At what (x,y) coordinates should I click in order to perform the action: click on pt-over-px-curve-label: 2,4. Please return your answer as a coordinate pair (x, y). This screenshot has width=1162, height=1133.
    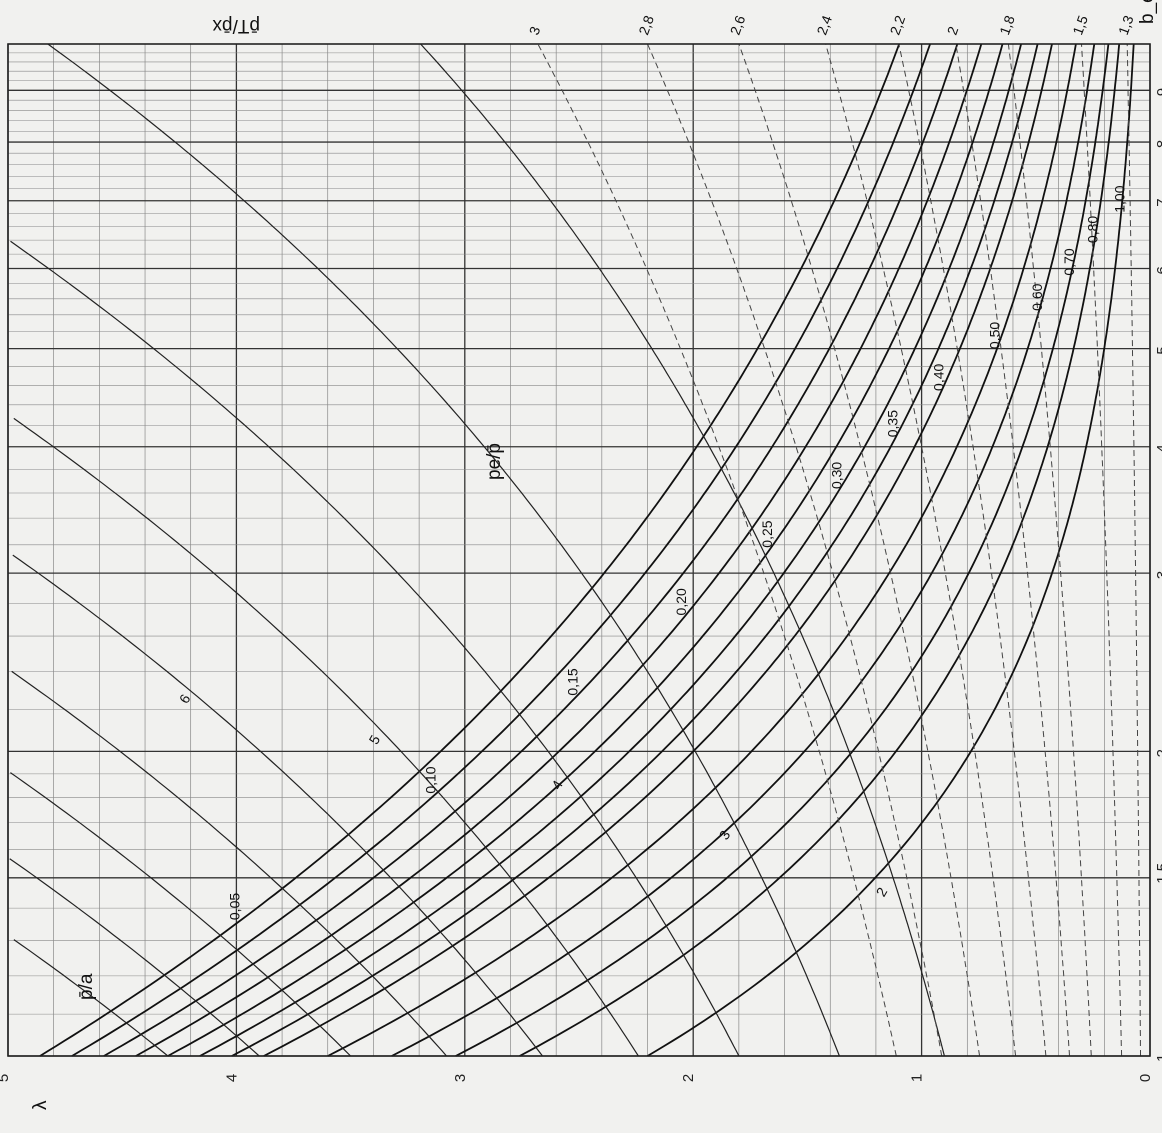
    Looking at the image, I should click on (824, 25).